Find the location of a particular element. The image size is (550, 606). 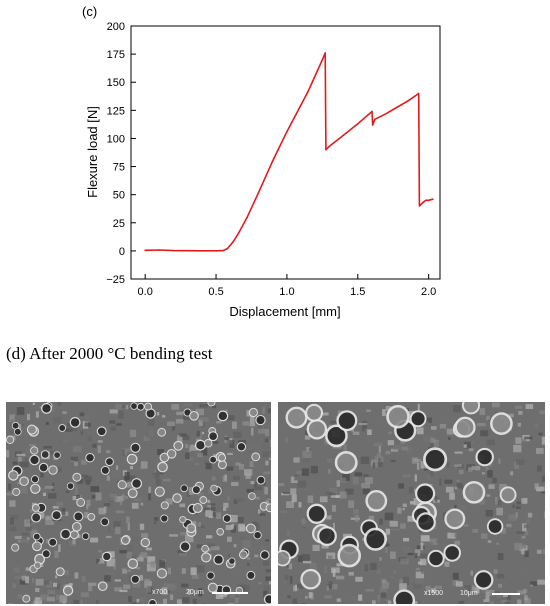

x-tick-label: 1.0 is located at coordinates (286, 292).